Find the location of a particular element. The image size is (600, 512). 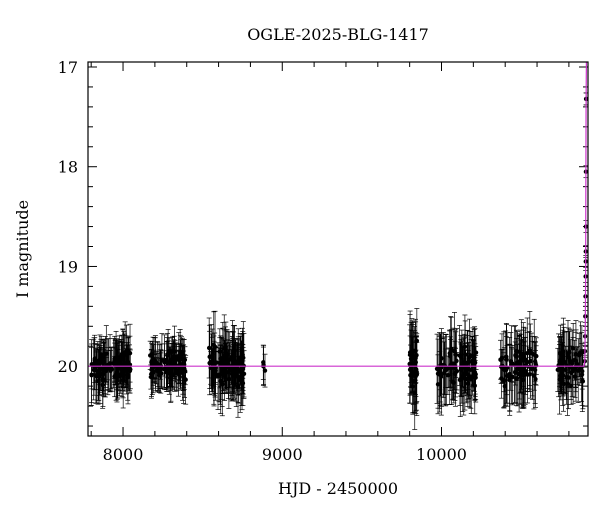

y-tick-label: 20 is located at coordinates (68, 366).